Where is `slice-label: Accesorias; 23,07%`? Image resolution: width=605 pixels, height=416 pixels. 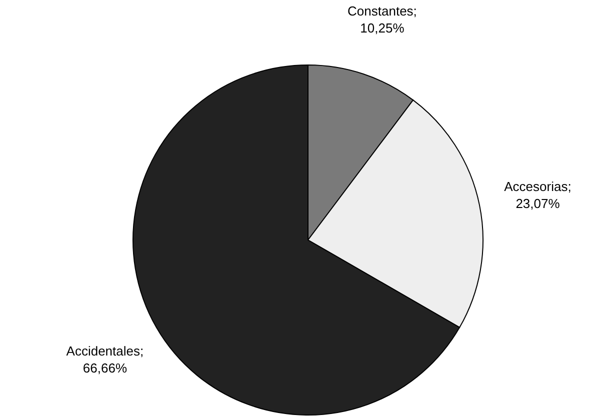 slice-label: Accesorias; 23,07% is located at coordinates (538, 195).